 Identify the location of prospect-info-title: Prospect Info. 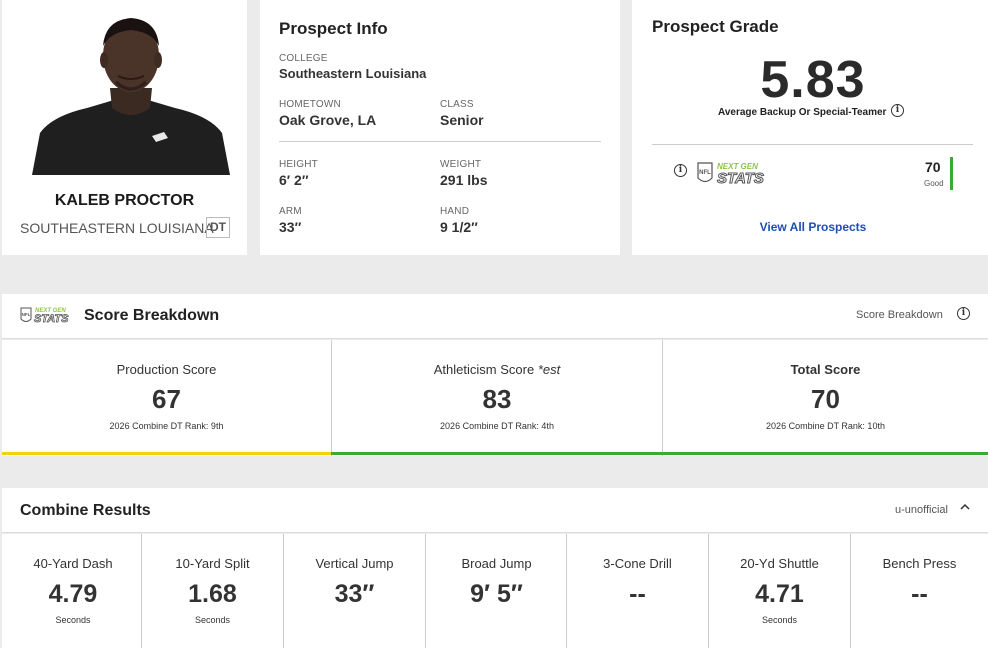
(333, 28).